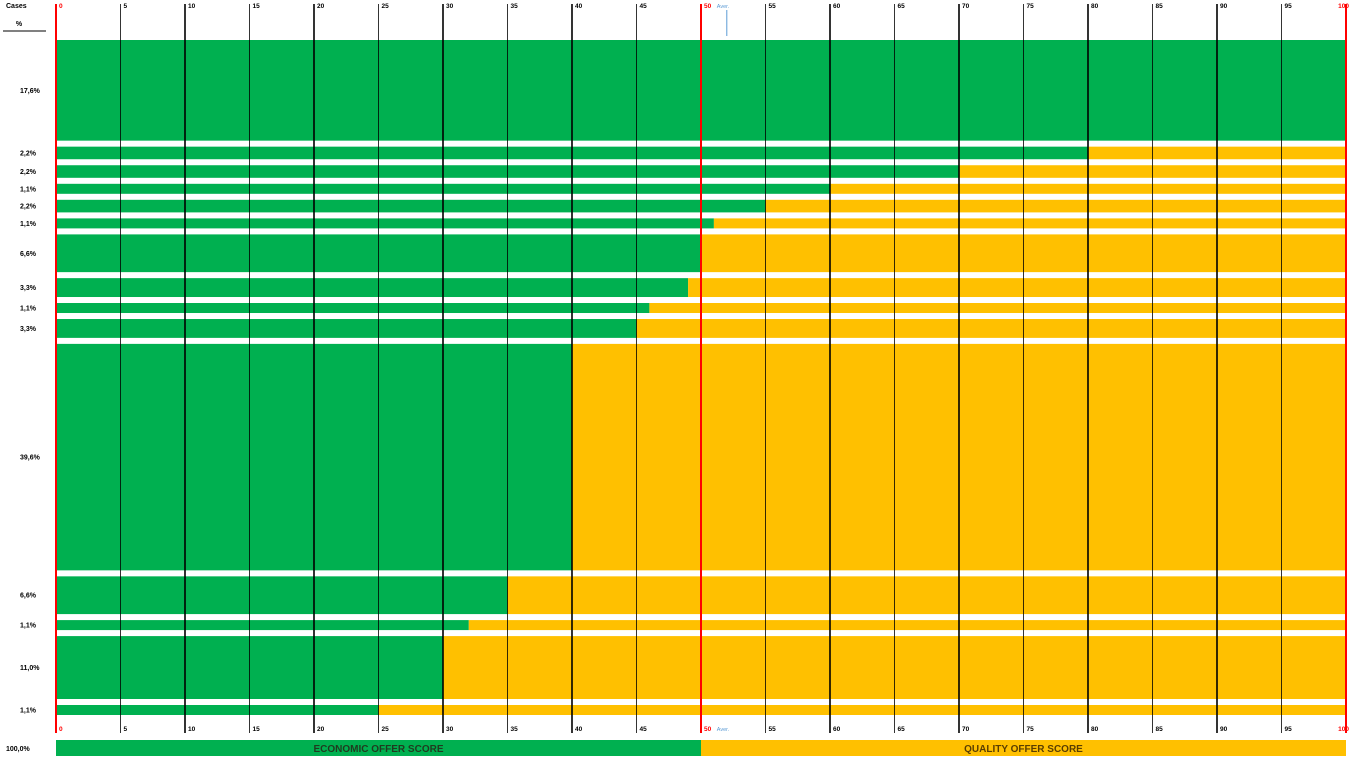 This screenshot has height=763, width=1362. I want to click on cases-header: Cases, so click(16, 6).